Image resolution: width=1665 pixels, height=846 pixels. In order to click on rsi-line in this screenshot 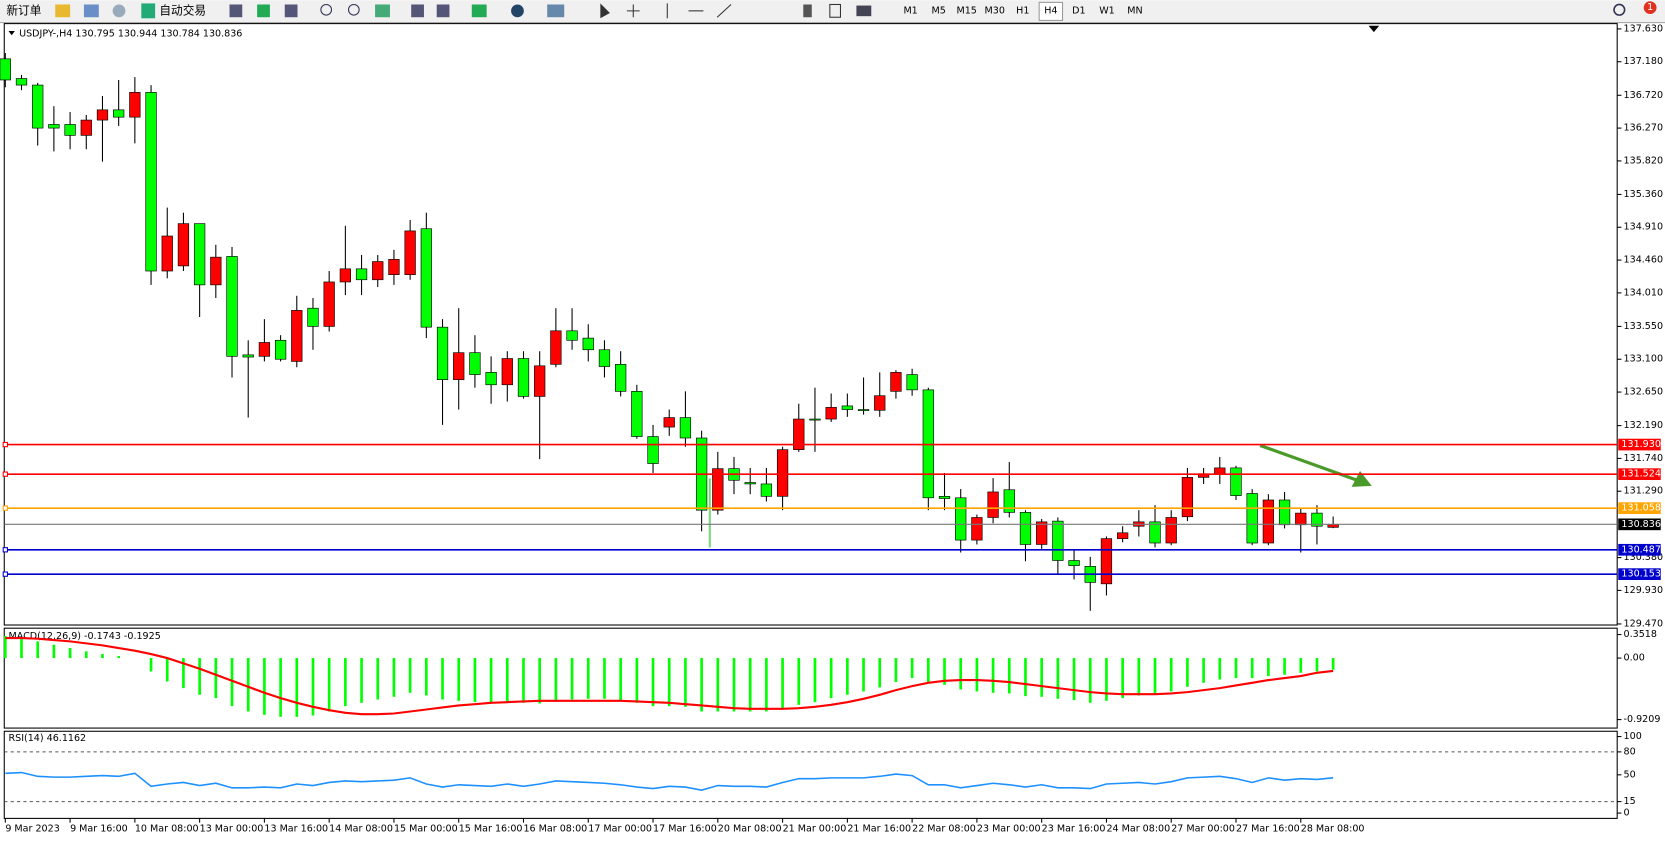, I will do `click(669, 781)`.